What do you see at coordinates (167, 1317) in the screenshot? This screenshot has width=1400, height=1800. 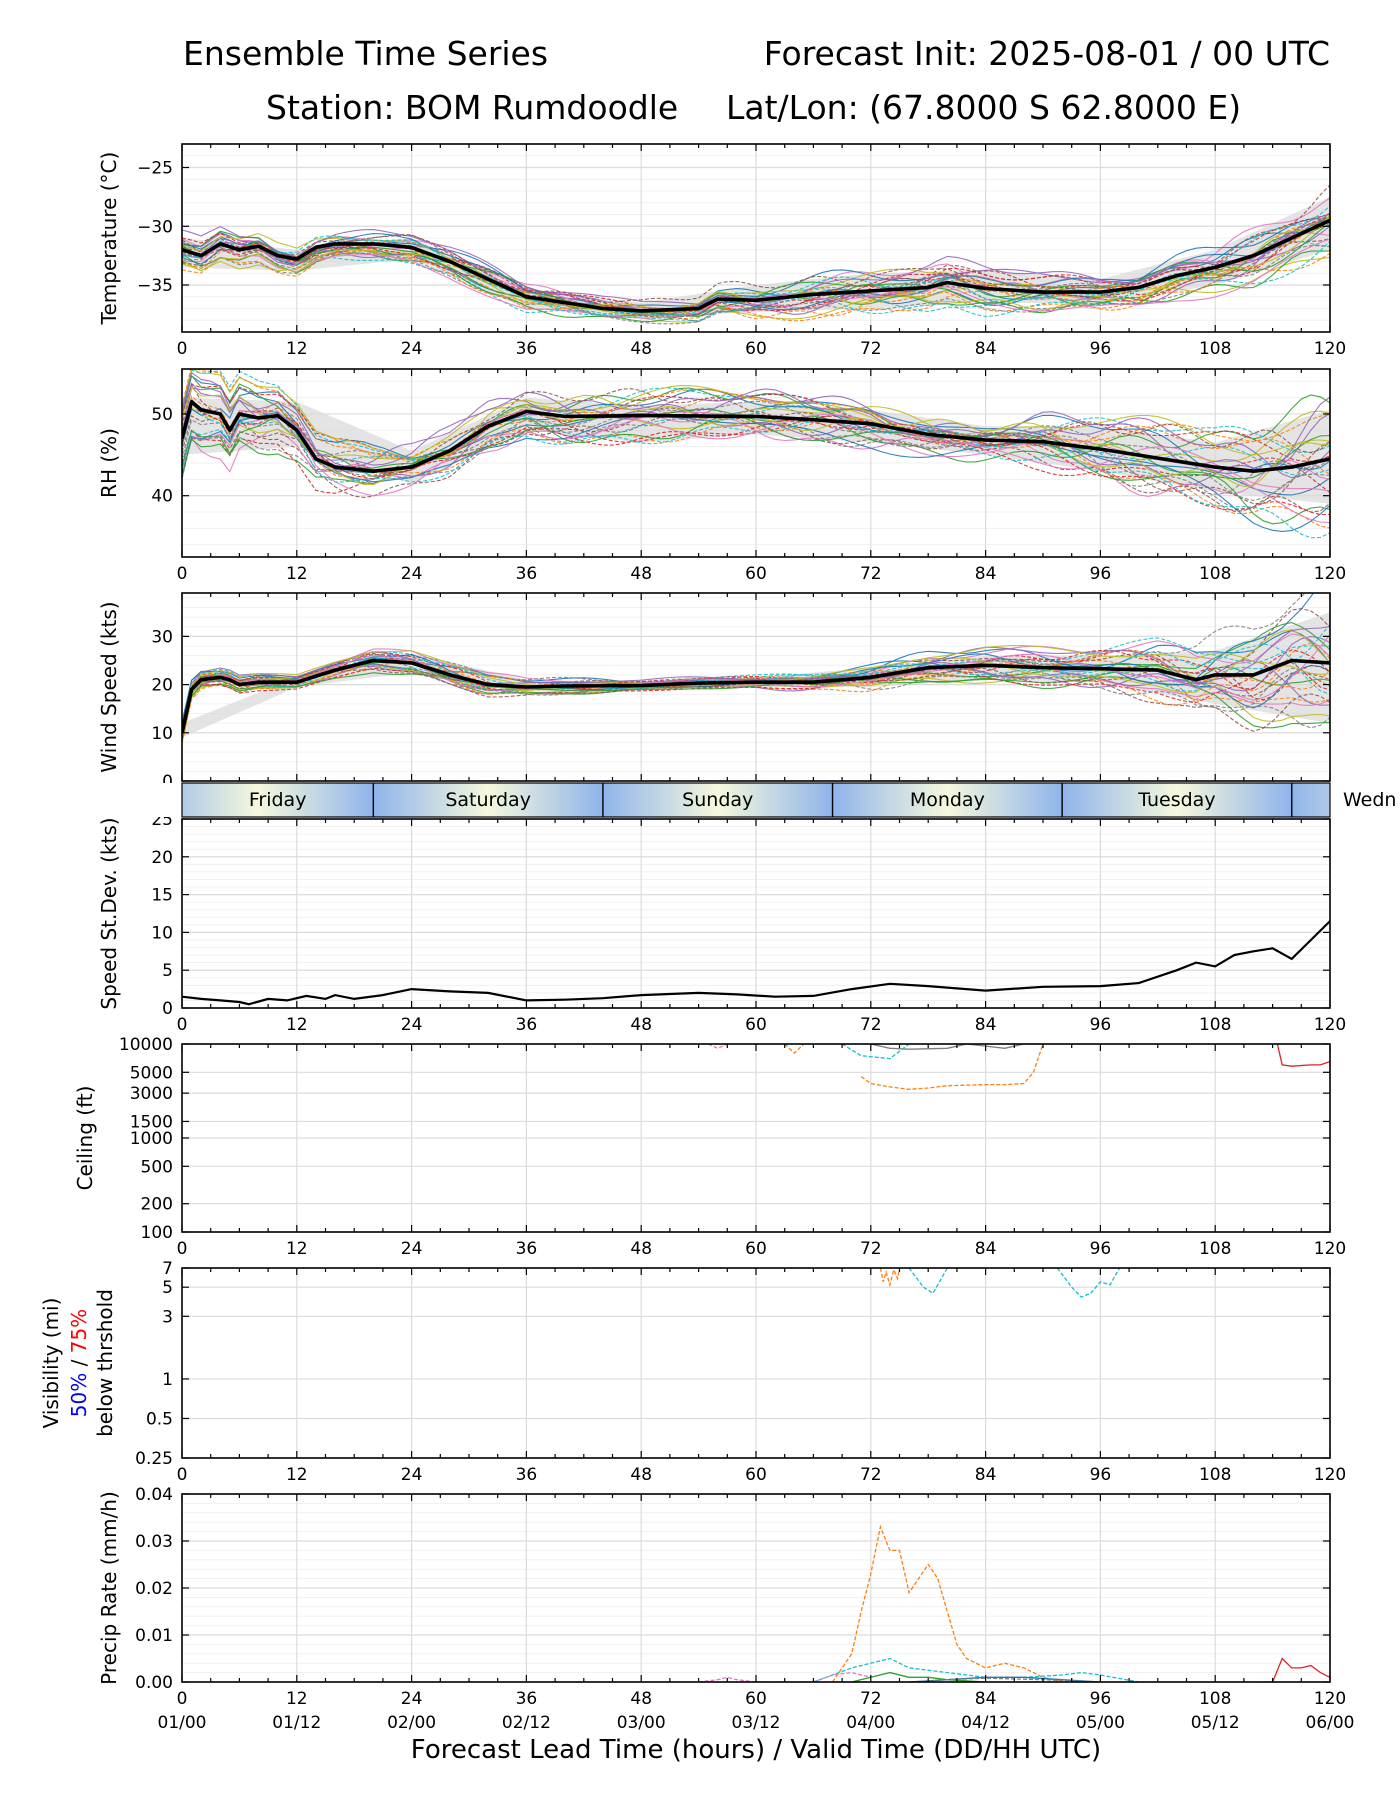 I see `y-tick-label: 3` at bounding box center [167, 1317].